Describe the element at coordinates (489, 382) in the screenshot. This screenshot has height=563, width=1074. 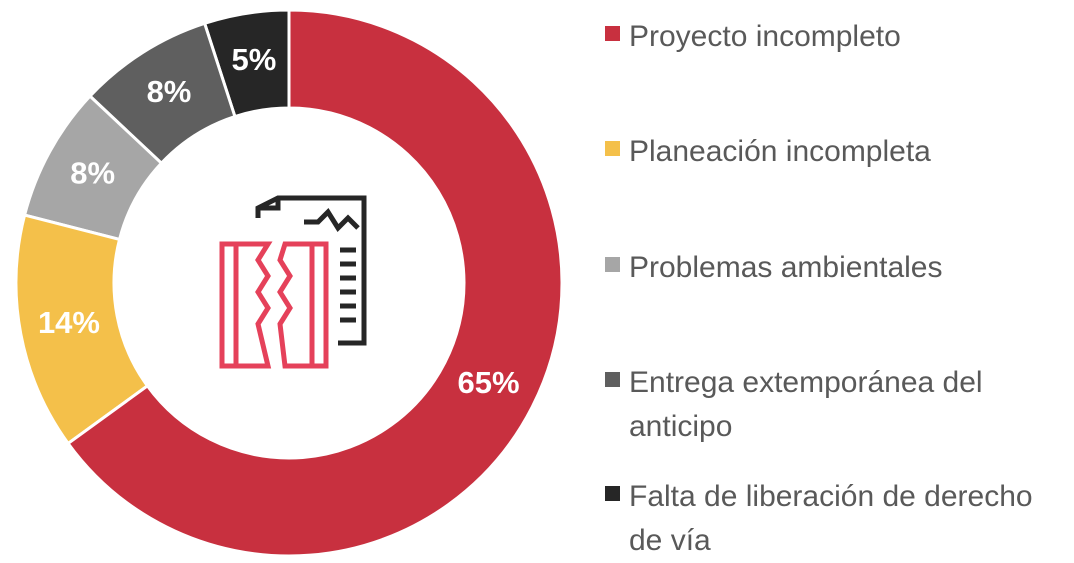
I see `data-label: 65%` at that location.